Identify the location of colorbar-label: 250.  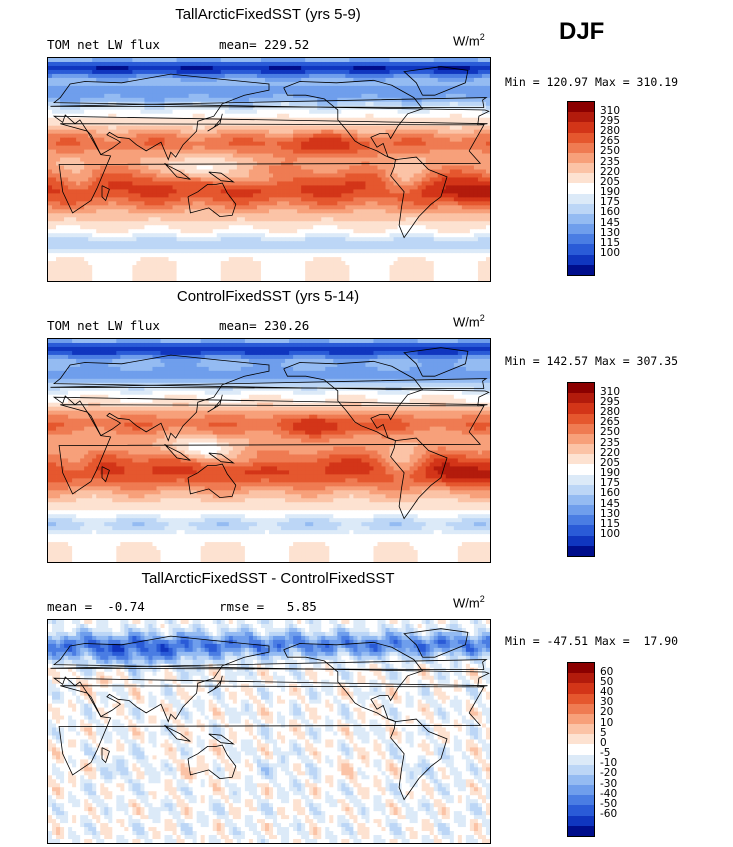
(610, 432).